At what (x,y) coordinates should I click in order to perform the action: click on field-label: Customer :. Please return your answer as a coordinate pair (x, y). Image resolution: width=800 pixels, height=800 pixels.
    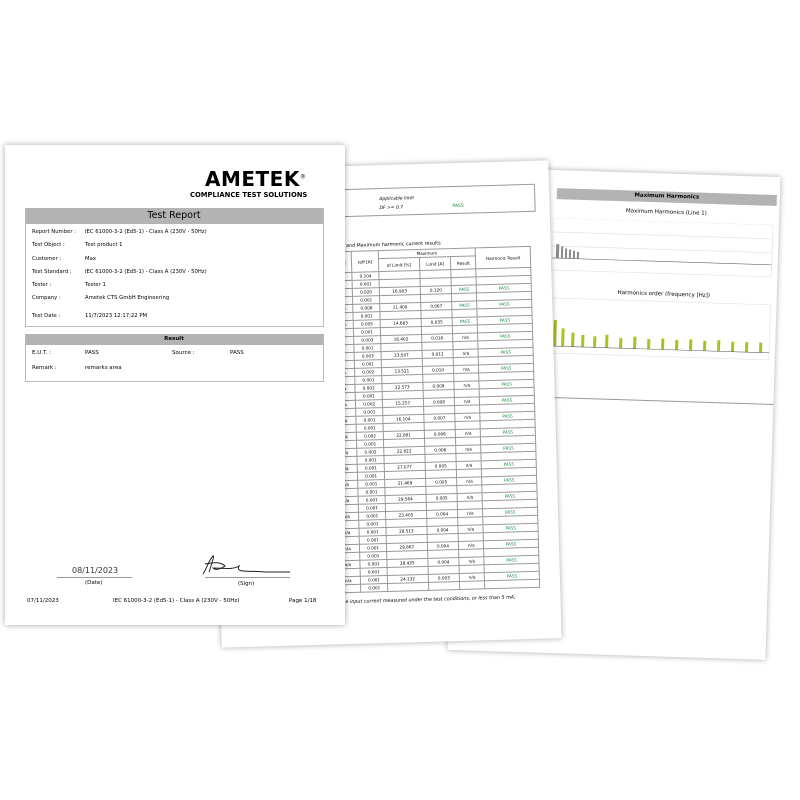
    Looking at the image, I should click on (47, 259).